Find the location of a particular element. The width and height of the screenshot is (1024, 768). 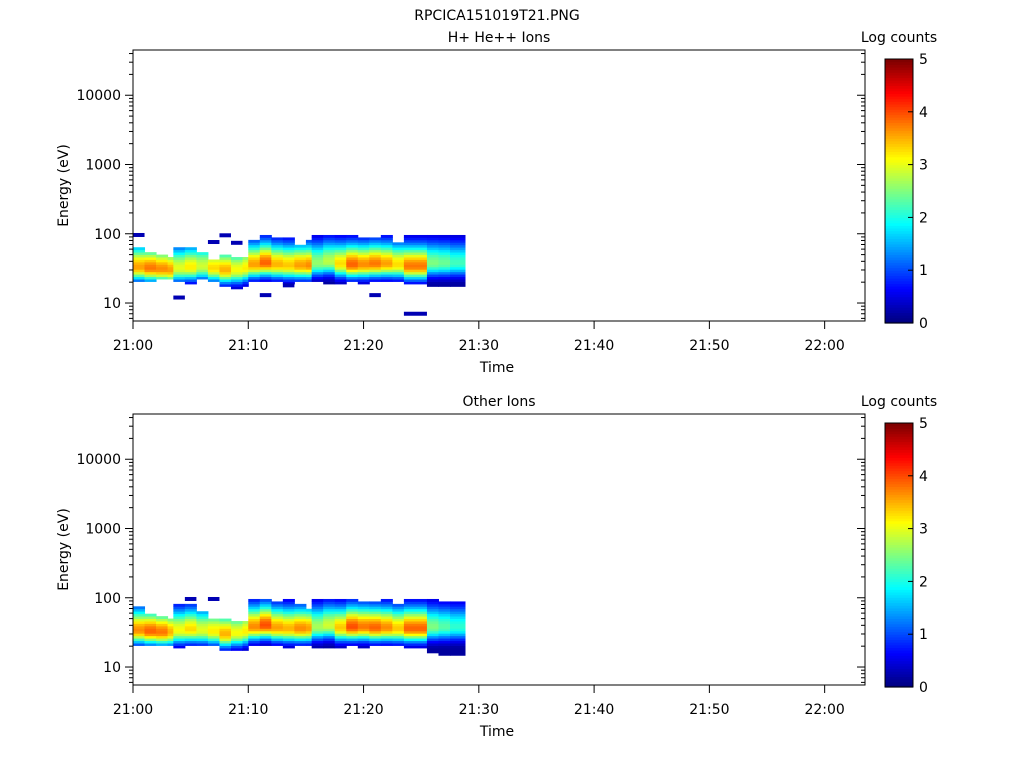

x-tick-label: 21:10 is located at coordinates (248, 710).